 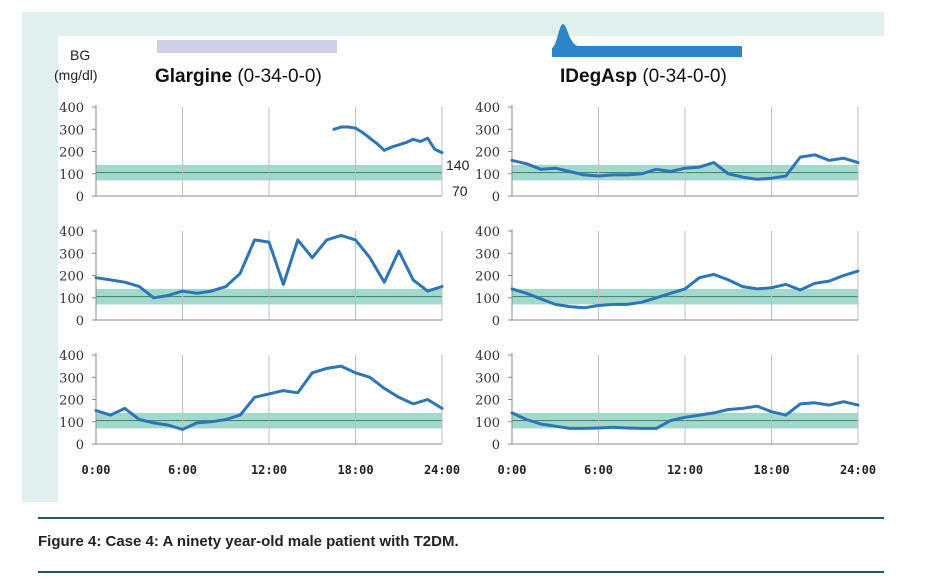 I want to click on chart-left-row2: 0 100 200 300 400, so click(x=251, y=277).